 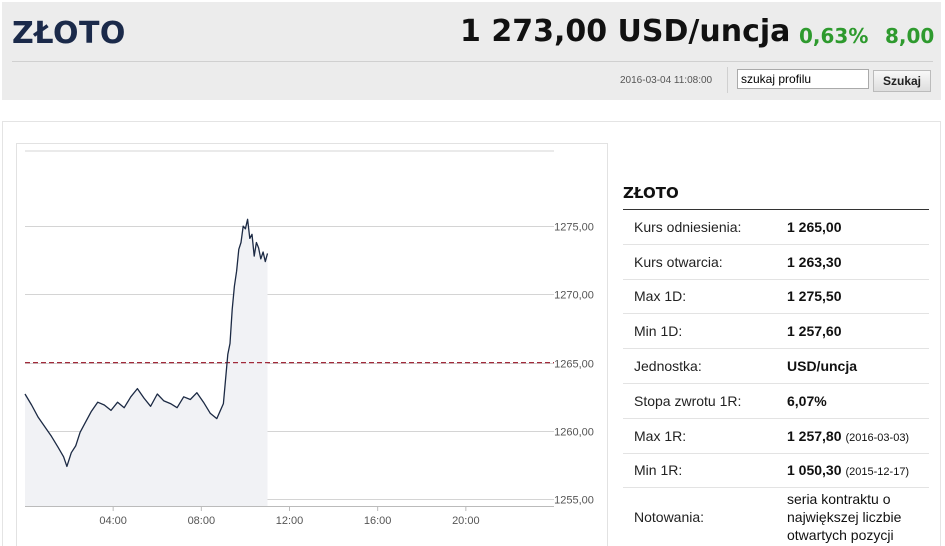 I want to click on info-row-value: 1 263,30, so click(x=814, y=262).